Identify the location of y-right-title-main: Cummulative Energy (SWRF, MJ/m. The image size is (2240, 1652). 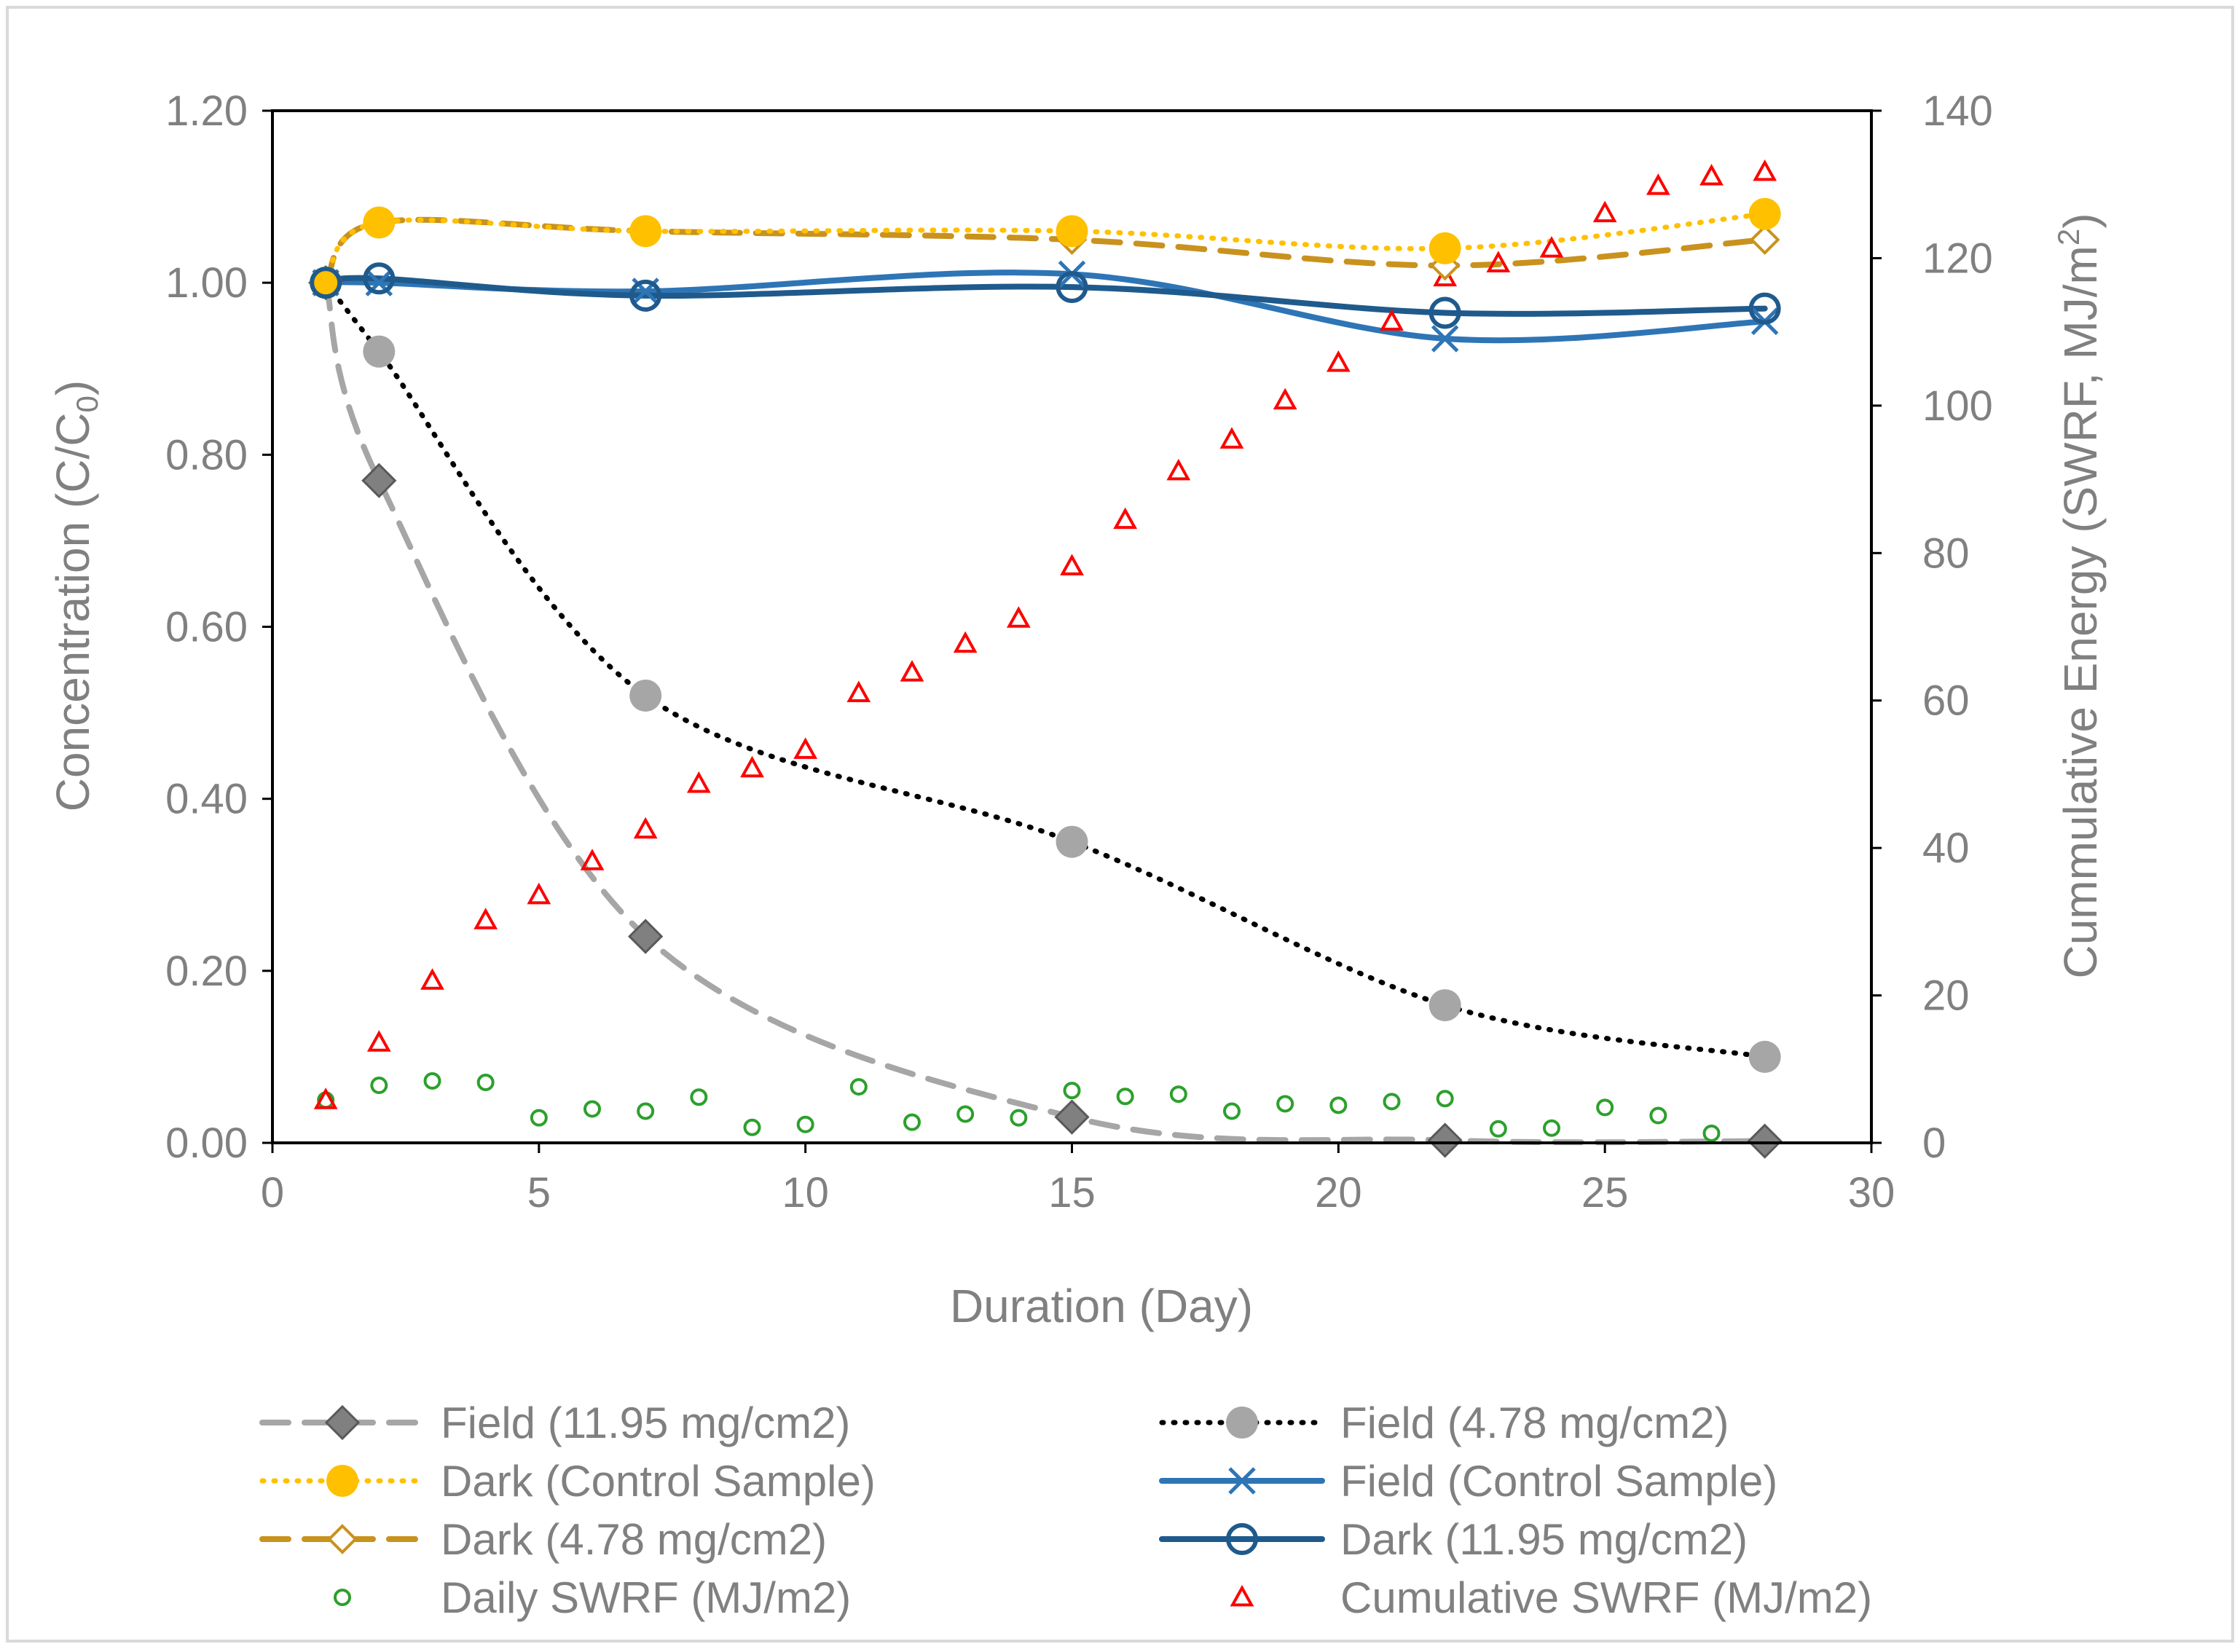
(2080, 611).